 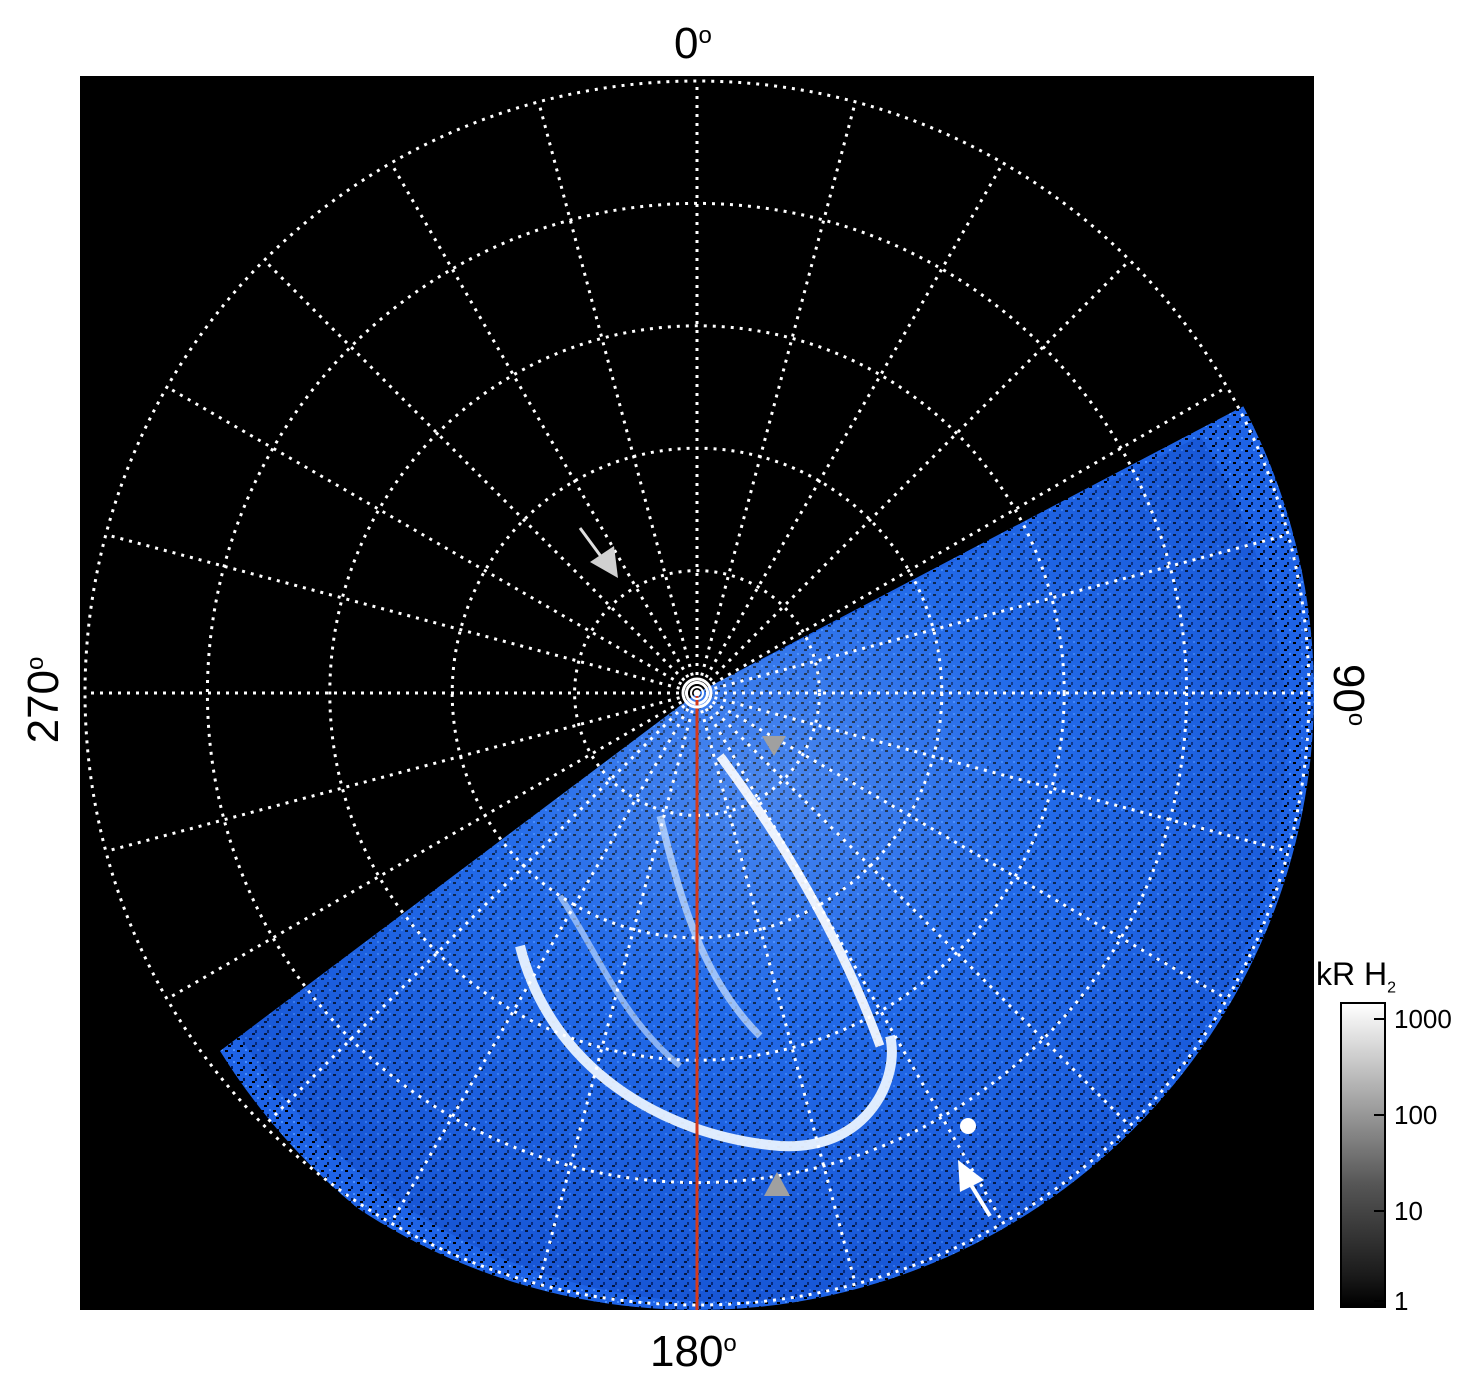 I want to click on aurora-spot, so click(x=968, y=1126).